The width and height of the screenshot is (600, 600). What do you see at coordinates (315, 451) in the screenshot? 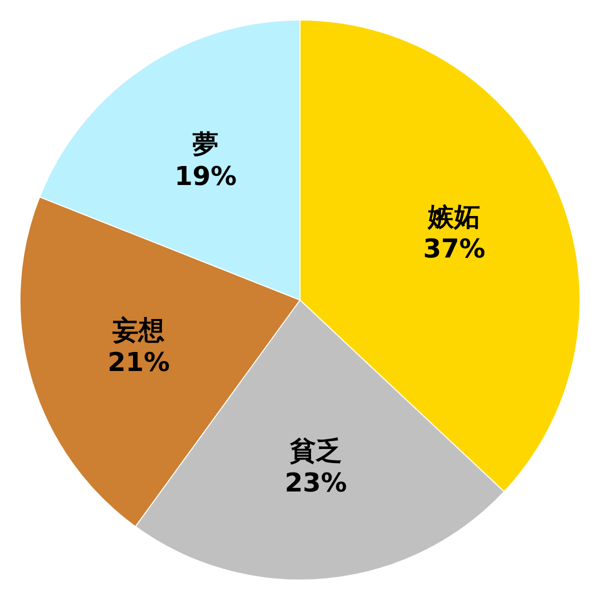
I see `slice-label: 貧乏` at bounding box center [315, 451].